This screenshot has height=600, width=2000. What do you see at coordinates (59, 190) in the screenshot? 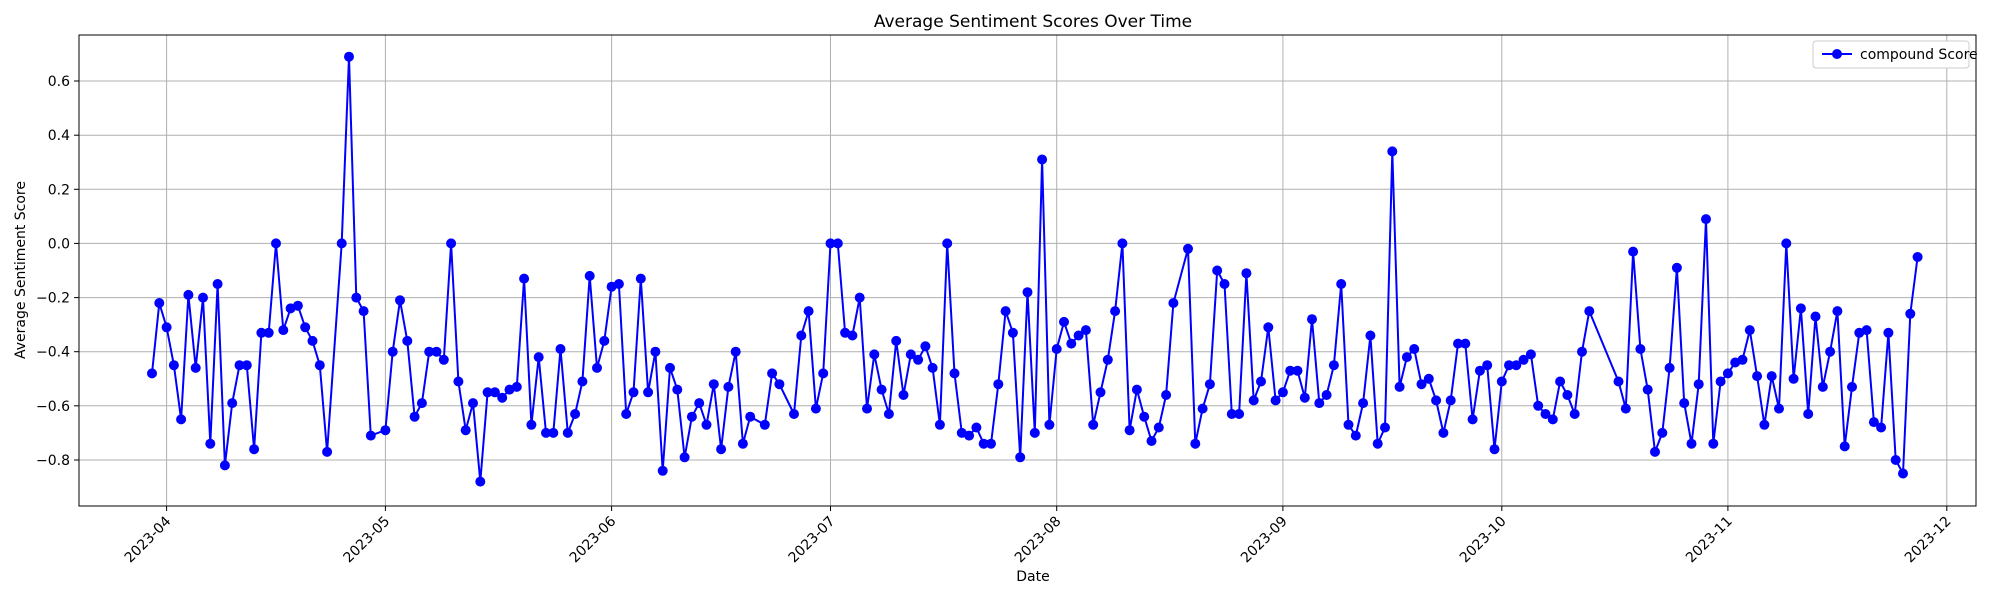
I see `y-tick-label: 0.2` at bounding box center [59, 190].